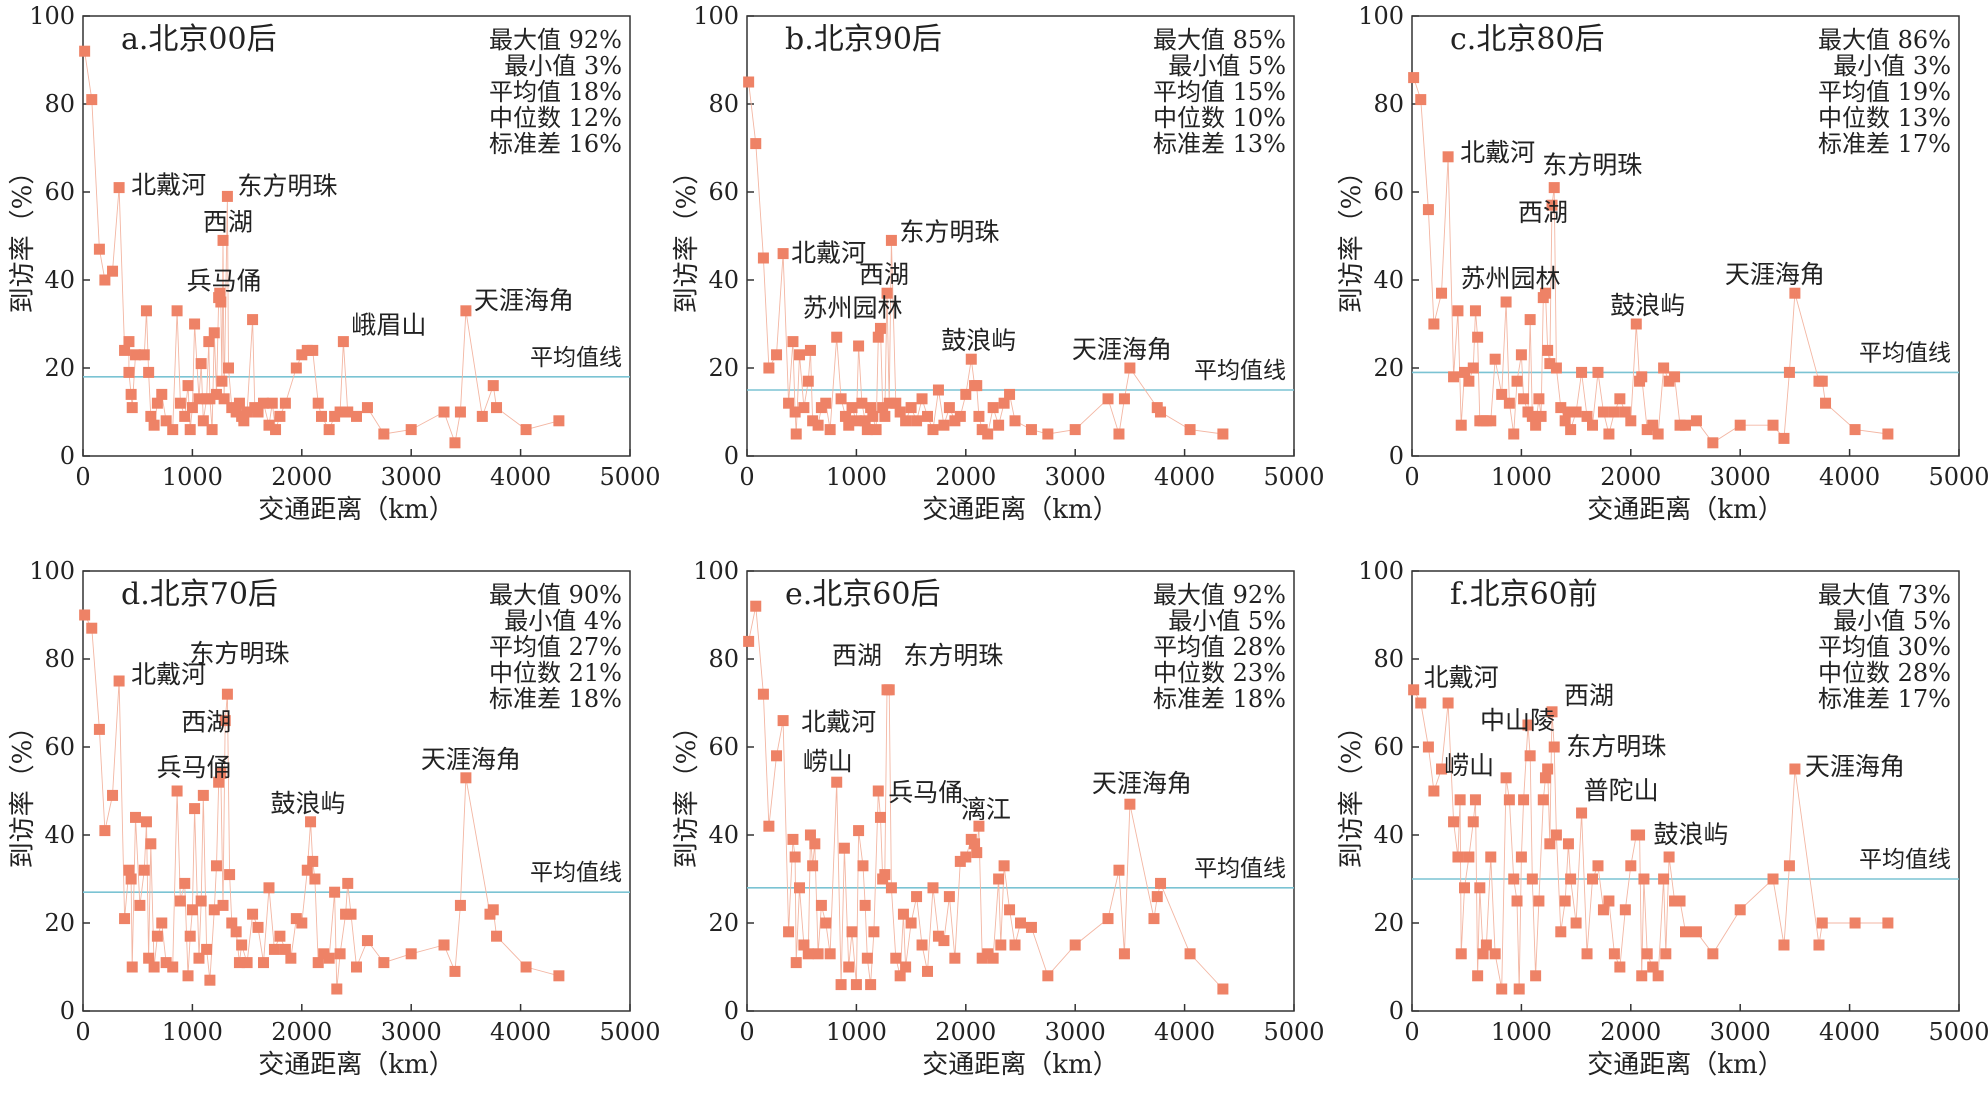 This screenshot has width=1988, height=1106. I want to click on point-annotation: 中山陵, so click(1517, 720).